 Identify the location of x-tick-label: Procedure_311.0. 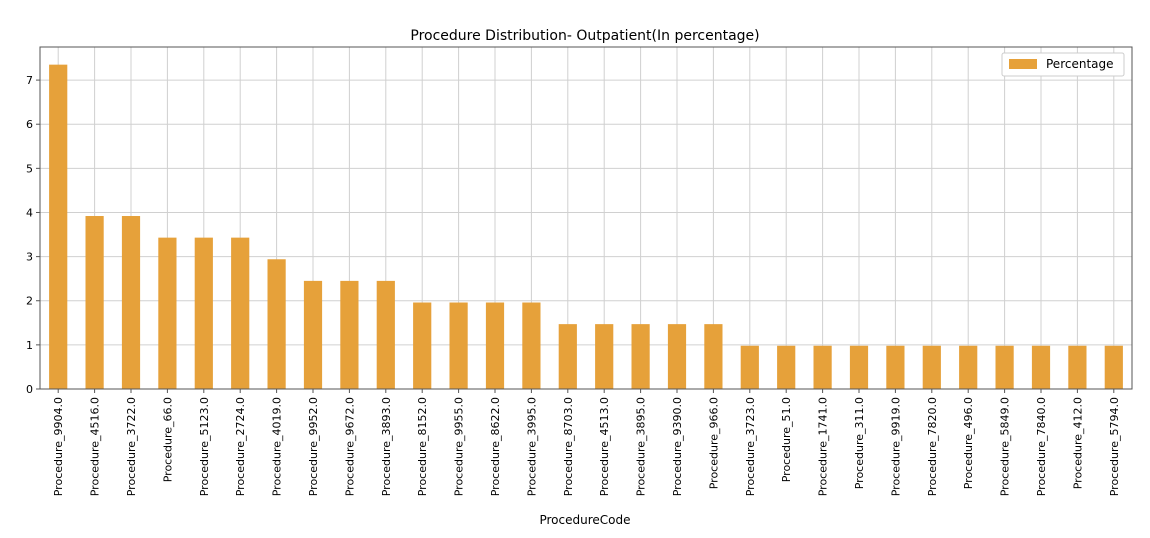
(859, 443).